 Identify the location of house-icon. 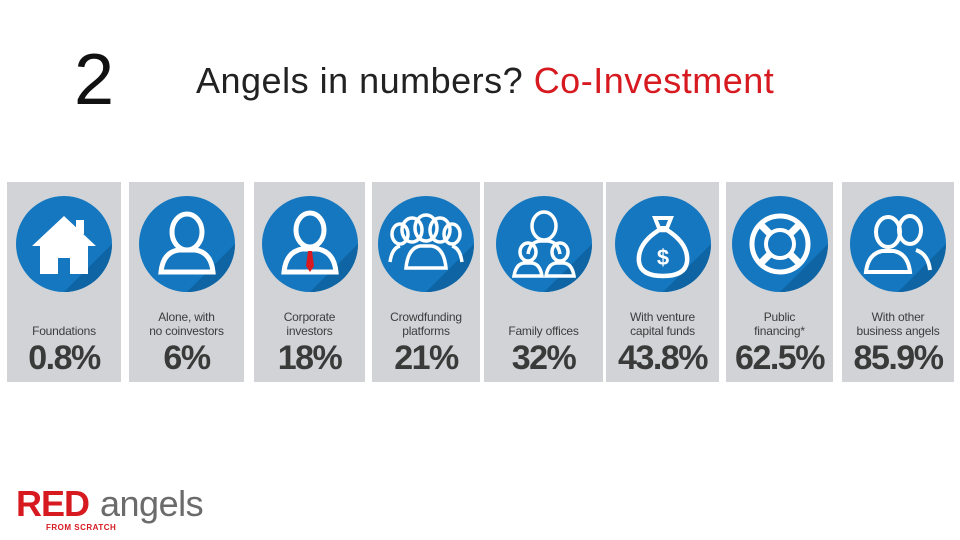
(64, 244).